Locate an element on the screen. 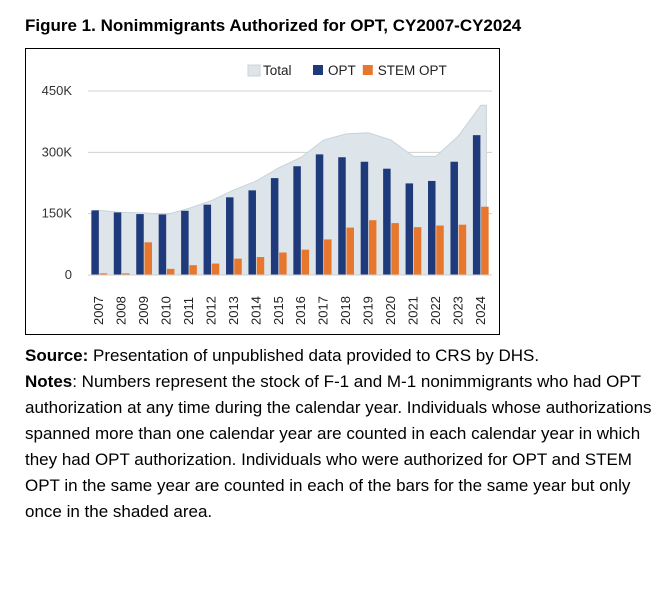 The width and height of the screenshot is (664, 601). x-tick-label: 2014 is located at coordinates (255, 310).